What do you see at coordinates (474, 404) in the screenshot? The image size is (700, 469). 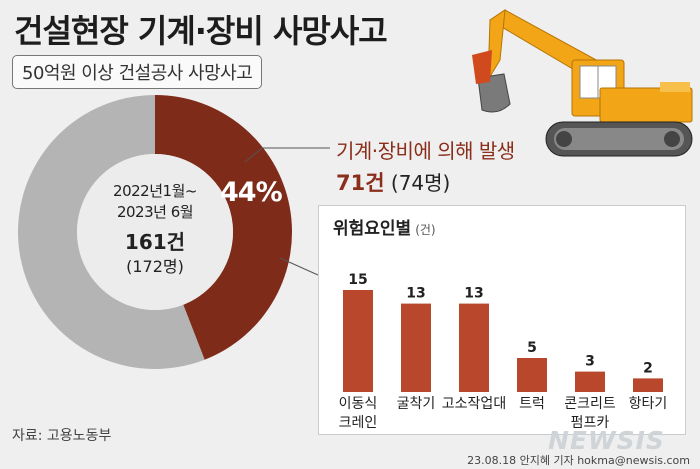 I see `category-label: 고소작업대` at bounding box center [474, 404].